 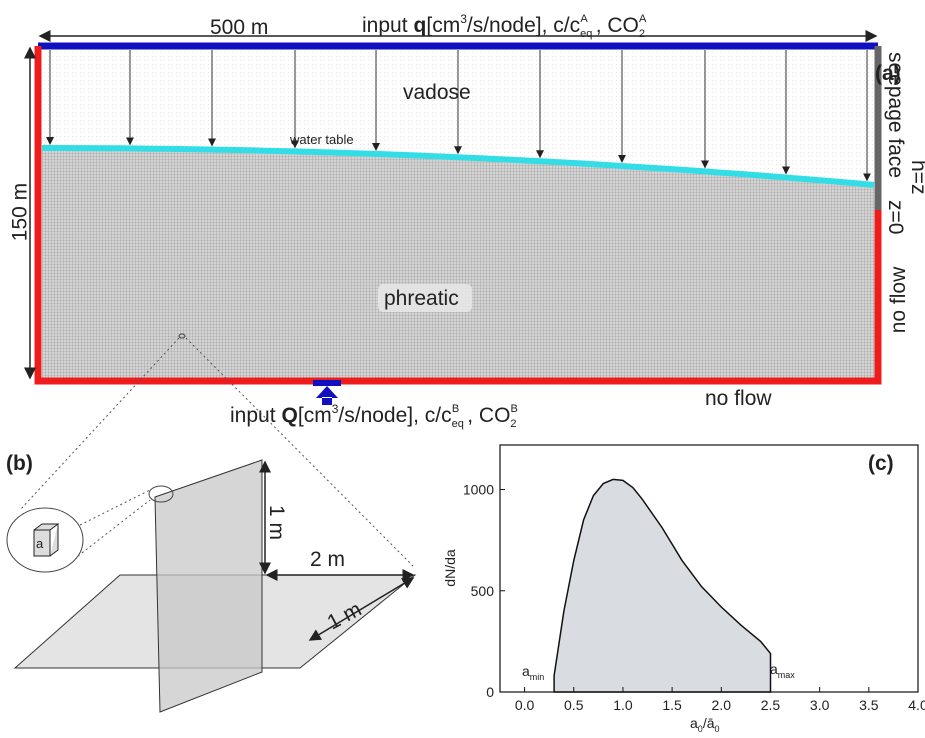 I want to click on width-label: 500 m, so click(x=239, y=27).